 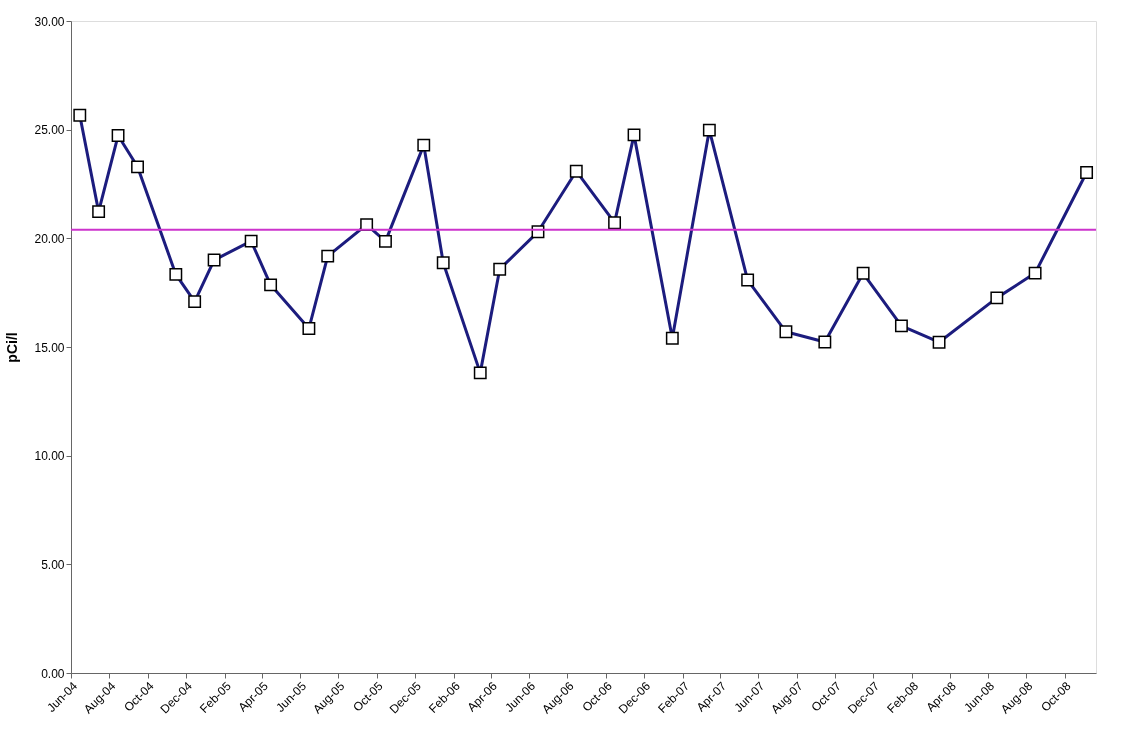 I want to click on y-tick-label: 10.00, so click(x=49, y=456).